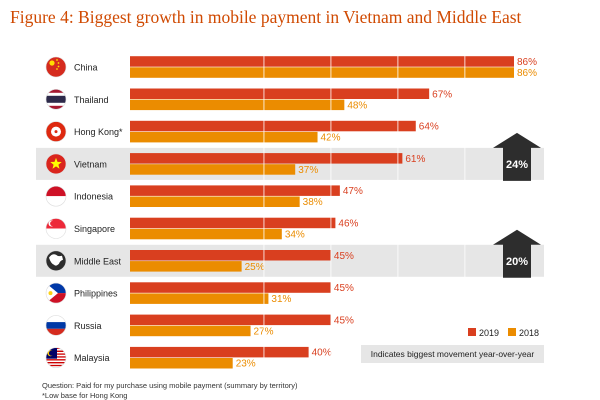 This screenshot has width=600, height=400. I want to click on hong-kong-flag-flower-center, so click(56, 132).